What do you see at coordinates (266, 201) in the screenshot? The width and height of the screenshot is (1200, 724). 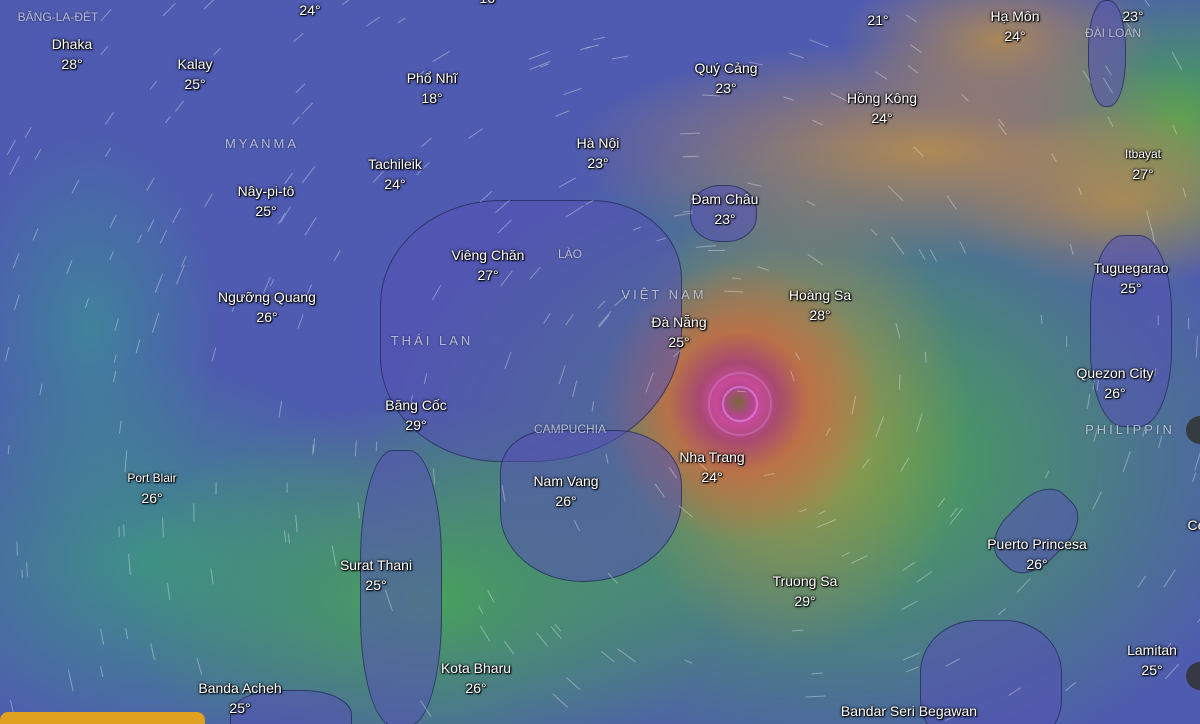 I see `city-label: Nây-pi-tô 25°` at bounding box center [266, 201].